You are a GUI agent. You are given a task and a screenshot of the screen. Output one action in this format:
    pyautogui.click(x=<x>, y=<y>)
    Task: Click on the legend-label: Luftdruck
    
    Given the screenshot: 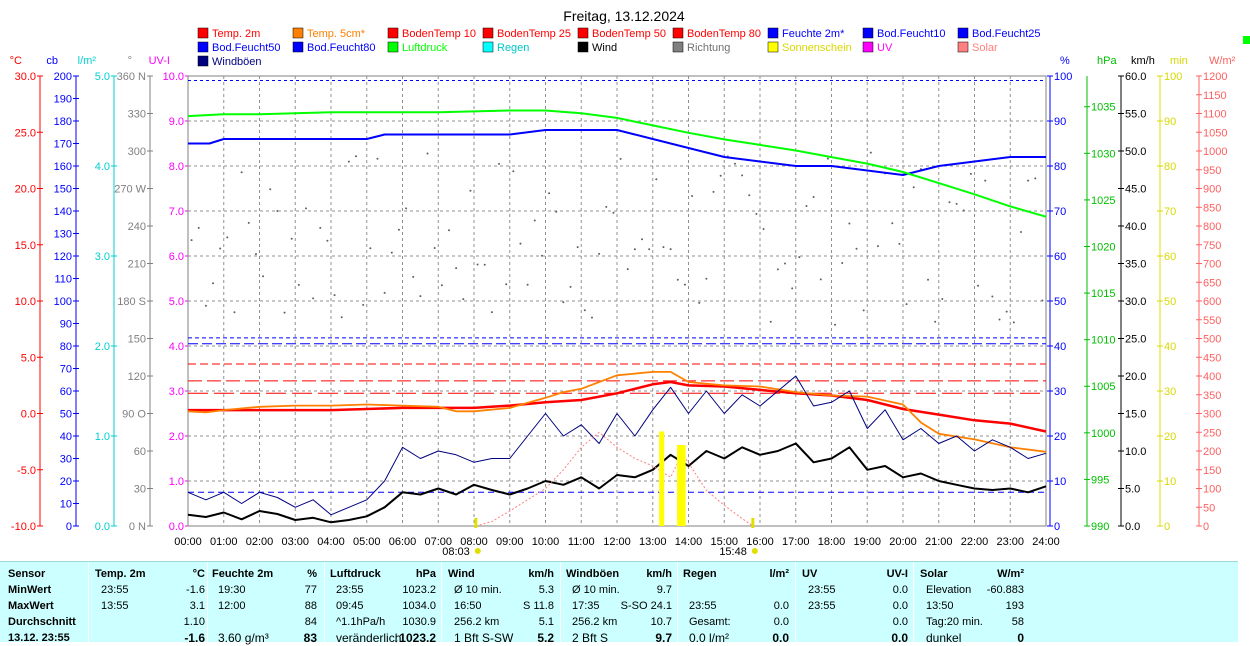 What is the action you would take?
    pyautogui.click(x=425, y=48)
    